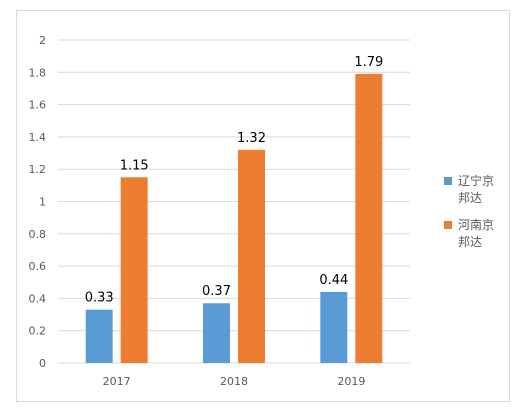 The height and width of the screenshot is (412, 528). I want to click on x-axis-ticks: 2017 2018 2019, so click(234, 381).